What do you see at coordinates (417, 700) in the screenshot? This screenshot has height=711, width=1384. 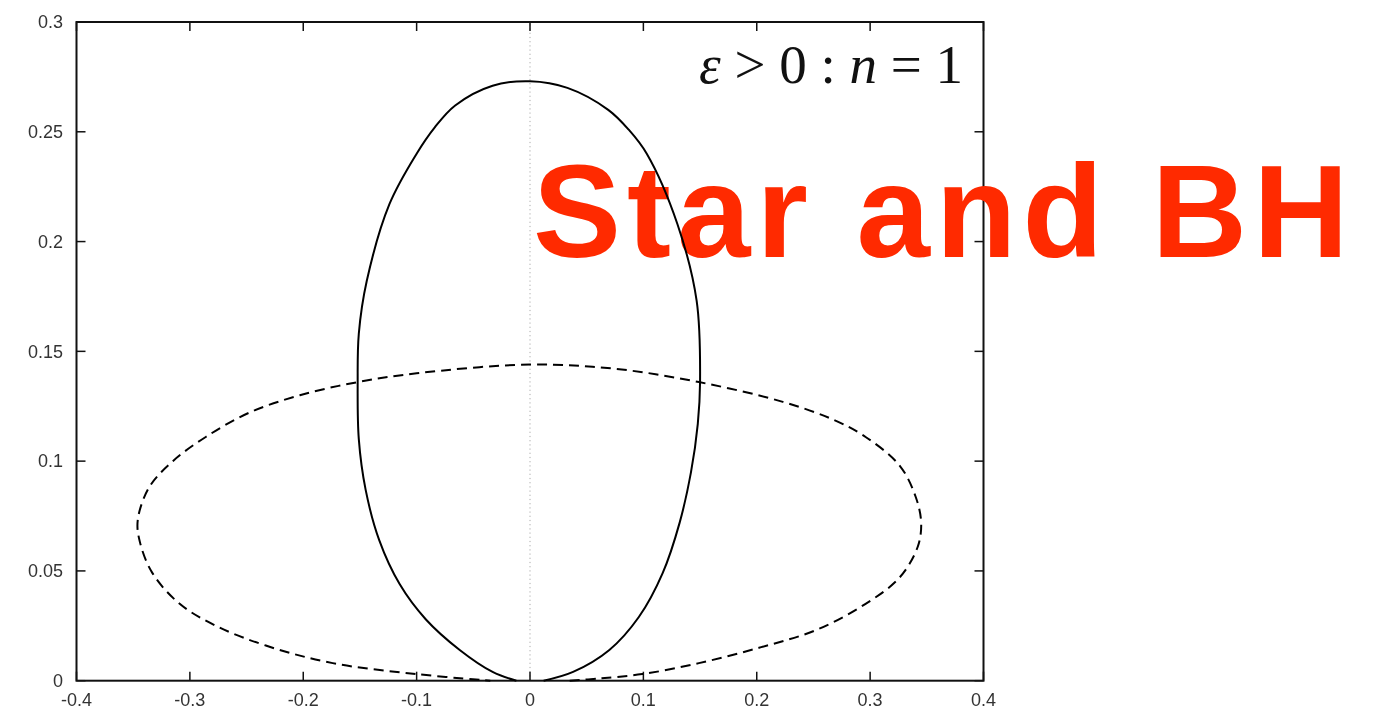 I see `x-tick-label: -0.1` at bounding box center [417, 700].